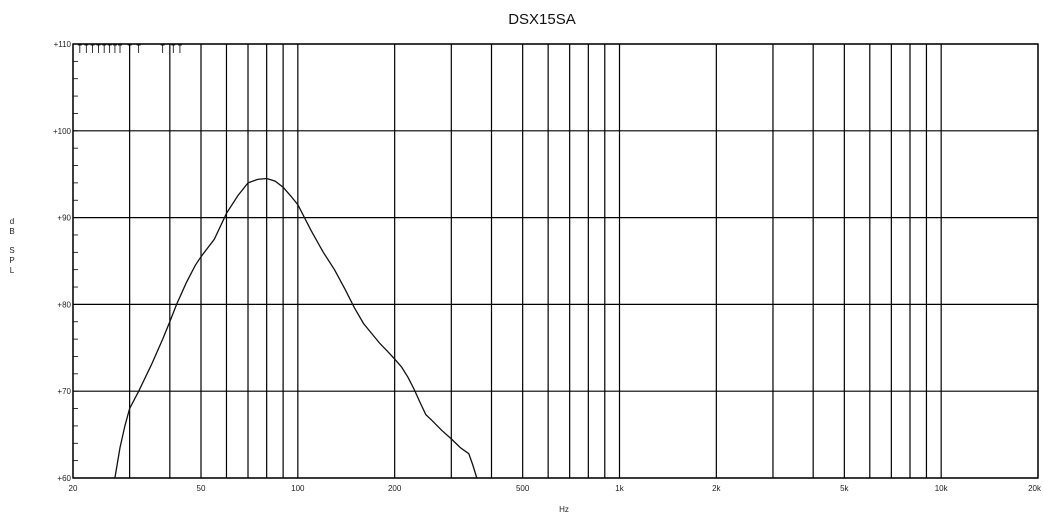 This screenshot has height=519, width=1043. What do you see at coordinates (75, 261) in the screenshot?
I see `y-minor-ticks` at bounding box center [75, 261].